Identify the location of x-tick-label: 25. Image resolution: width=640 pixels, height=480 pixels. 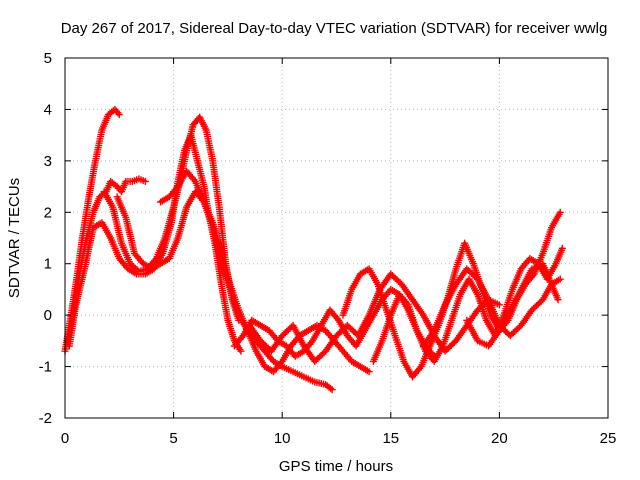
(608, 438).